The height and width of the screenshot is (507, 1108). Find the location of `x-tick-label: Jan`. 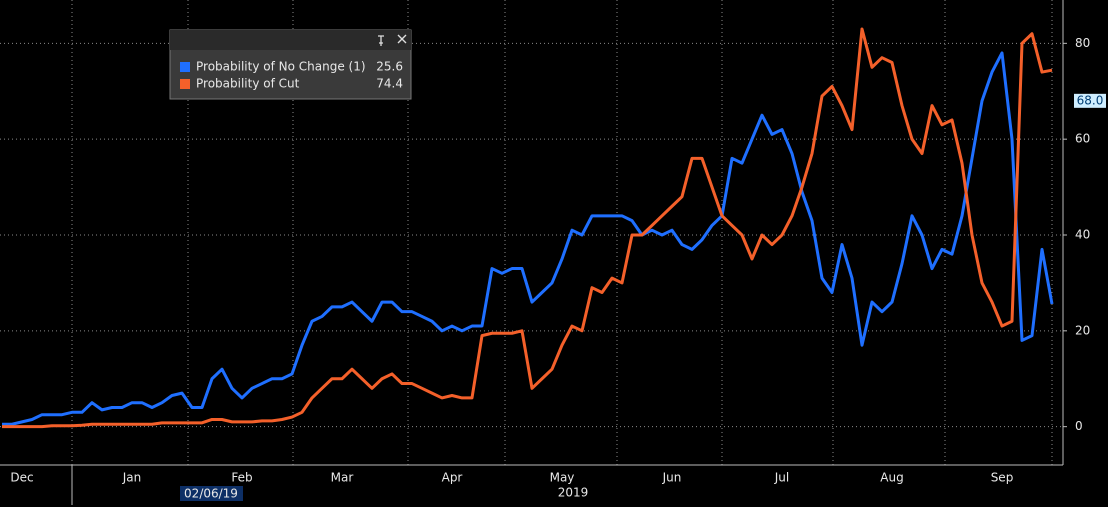

x-tick-label: Jan is located at coordinates (132, 478).